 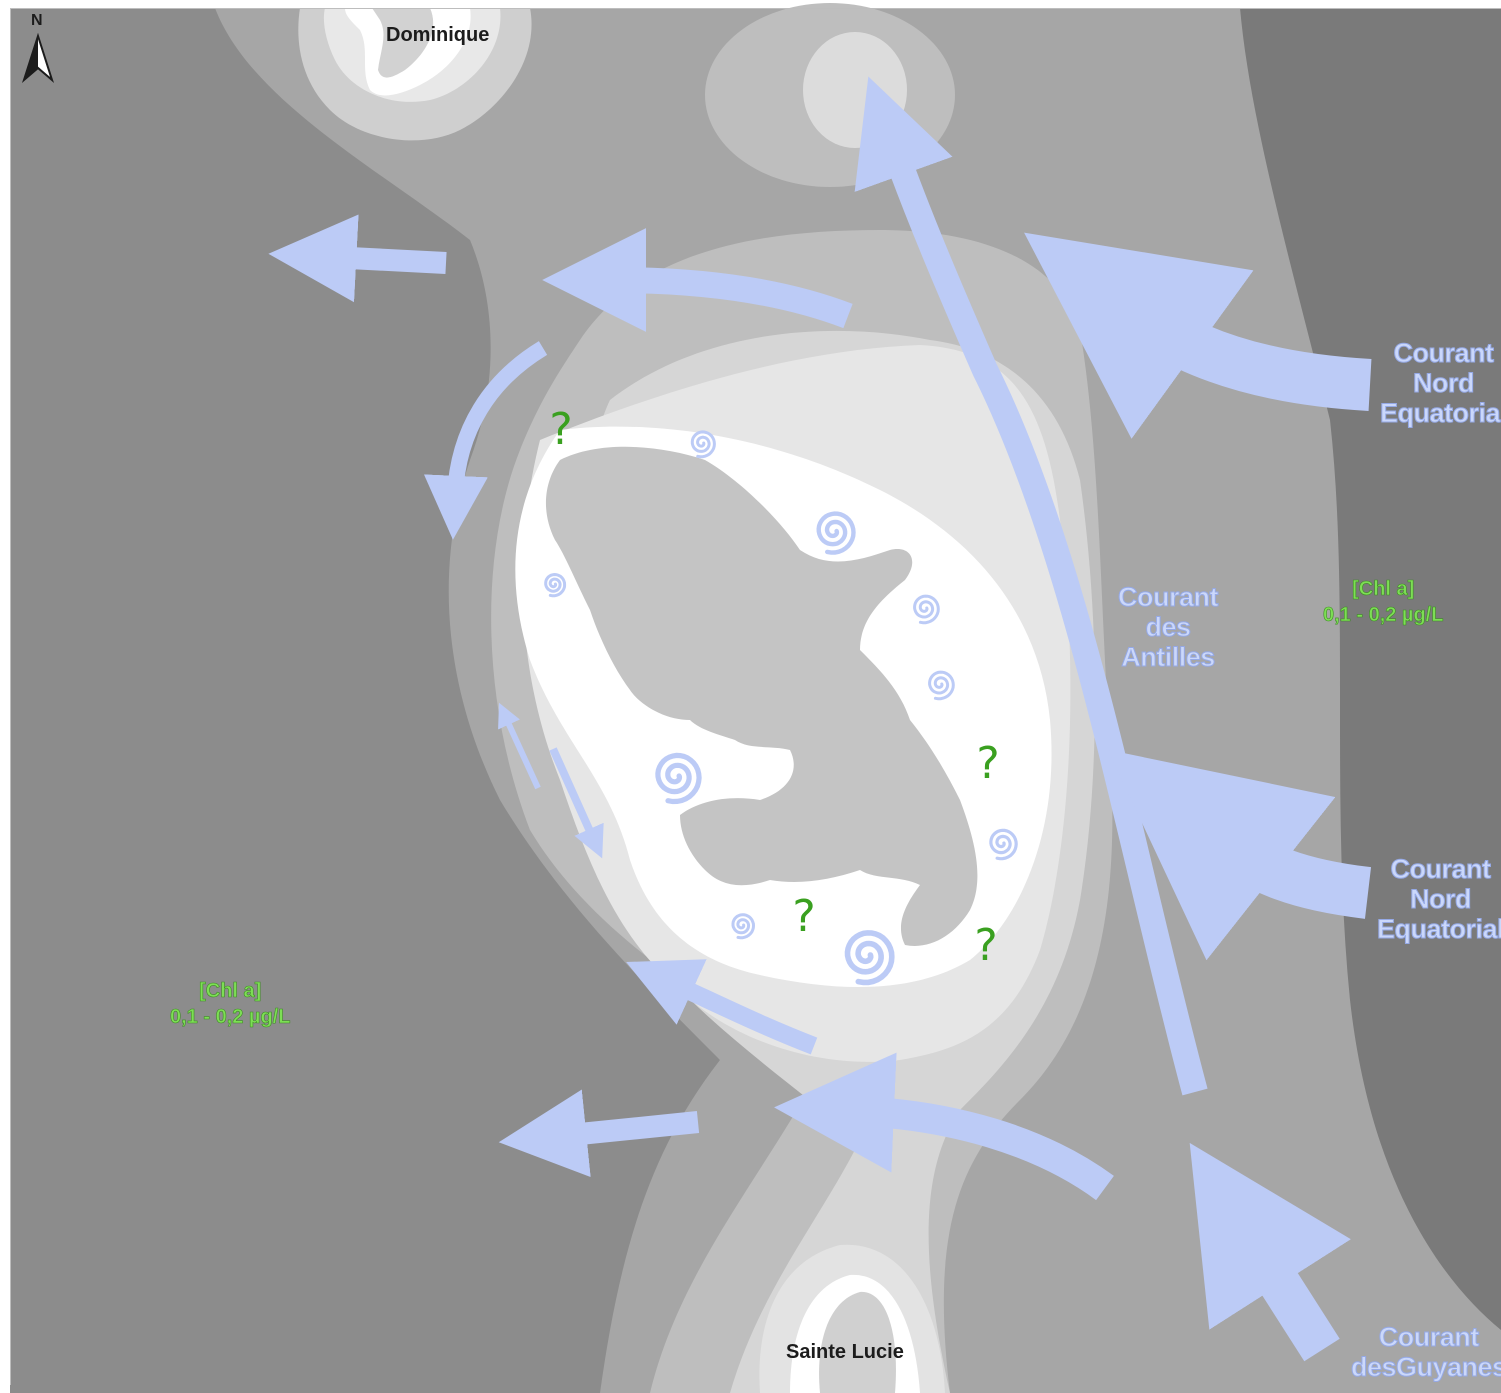 I want to click on current-arrow-northwest-dominique, so click(x=357, y=258).